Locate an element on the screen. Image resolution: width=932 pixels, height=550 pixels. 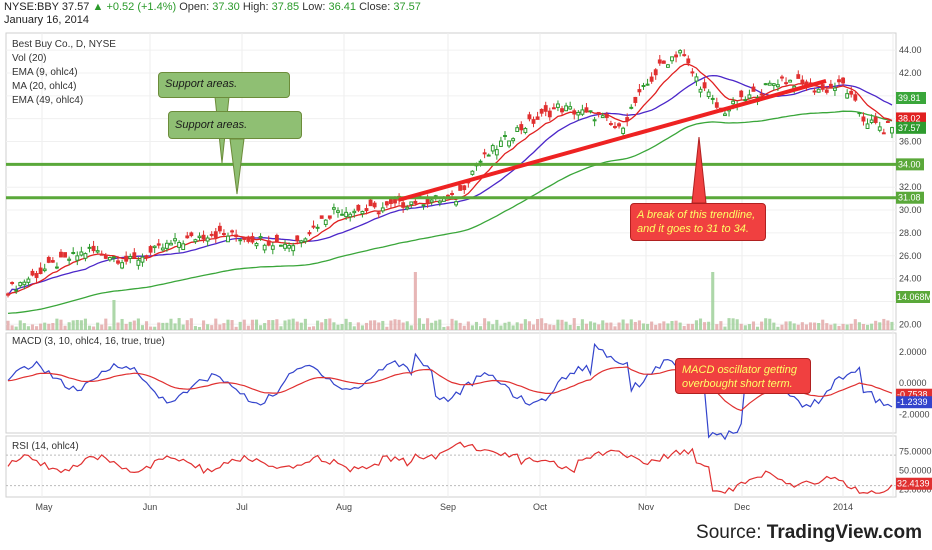
support-axis-label: 31.08 is located at coordinates (909, 198).